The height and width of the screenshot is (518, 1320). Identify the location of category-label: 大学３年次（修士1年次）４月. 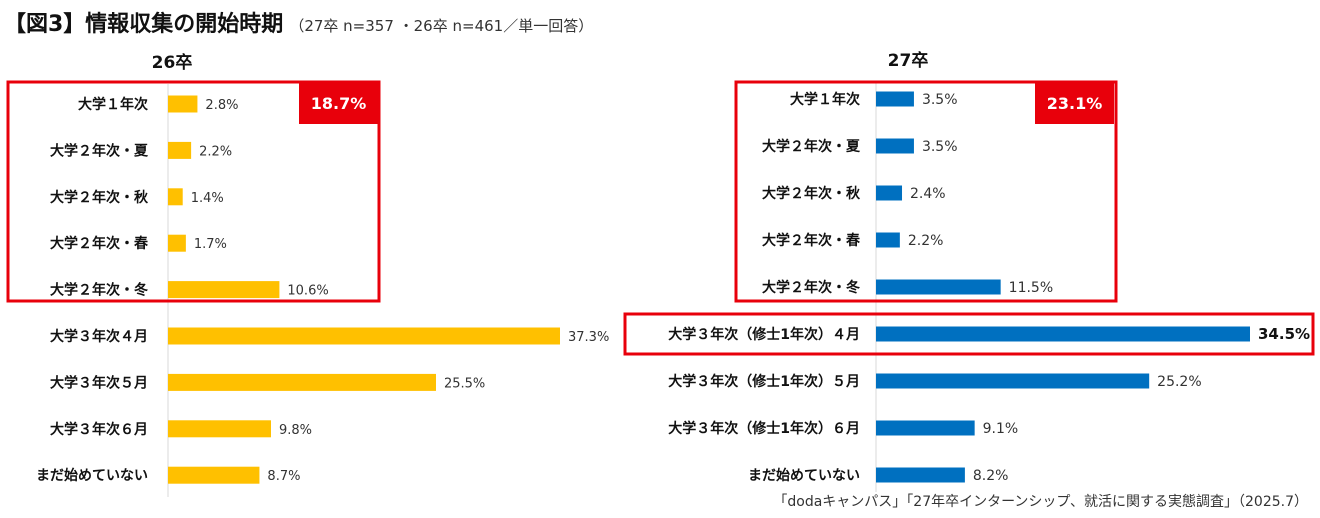
(764, 334).